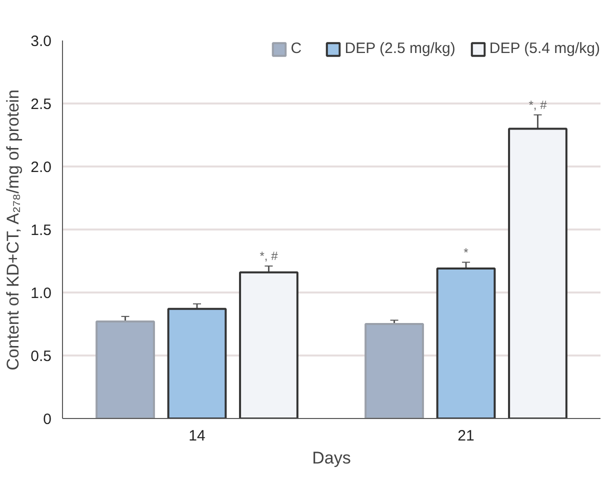 This screenshot has height=477, width=616. Describe the element at coordinates (13, 230) in the screenshot. I see `y-axis-title: Content of KD+CT, A₂₇₈/mg of protein` at that location.